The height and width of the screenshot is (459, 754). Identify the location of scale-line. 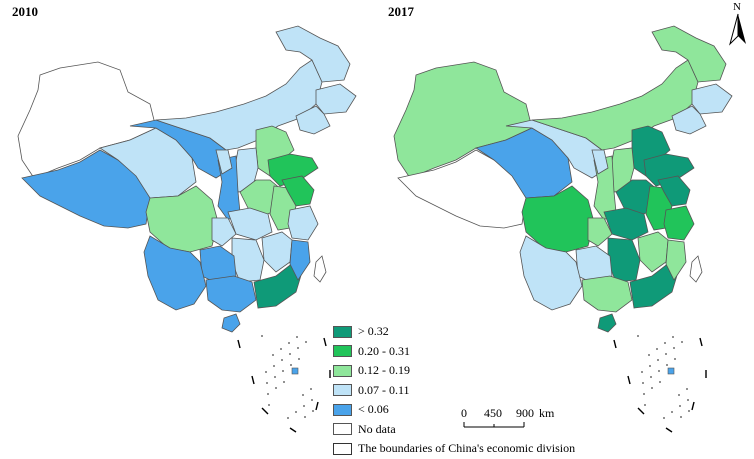
(494, 425).